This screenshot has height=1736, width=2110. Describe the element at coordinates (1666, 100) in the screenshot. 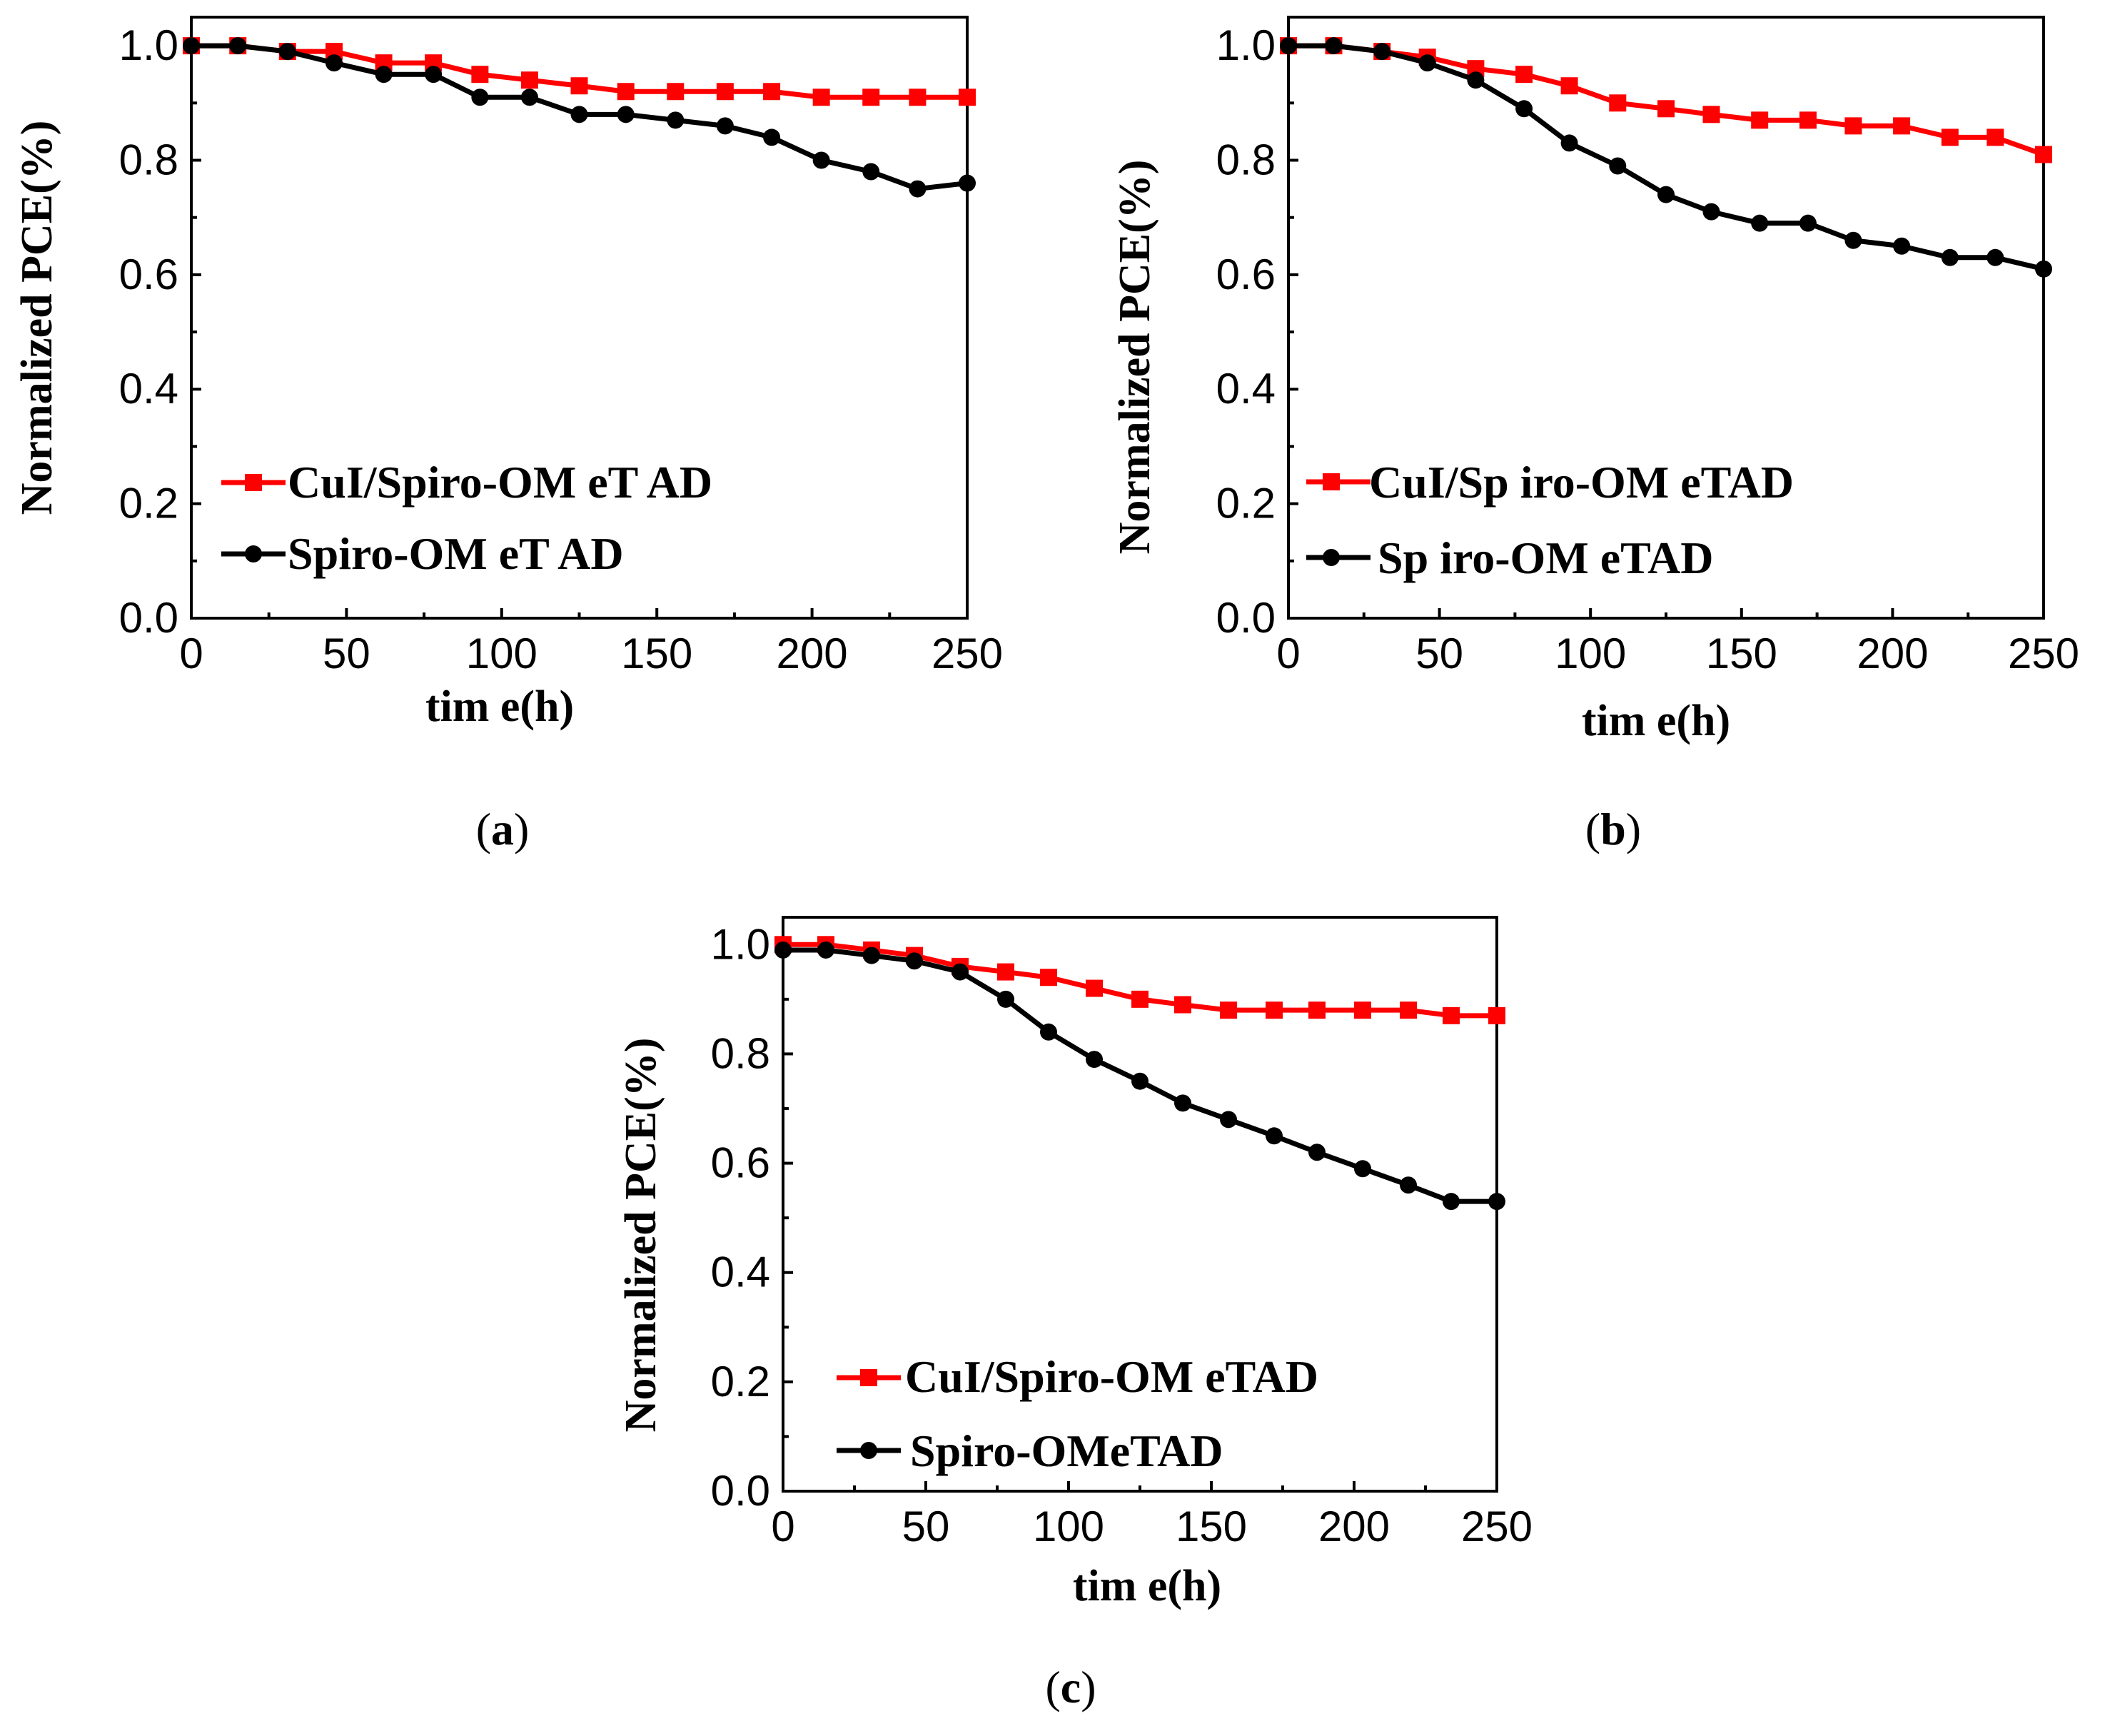

I see `series-line-cui-spiro` at that location.